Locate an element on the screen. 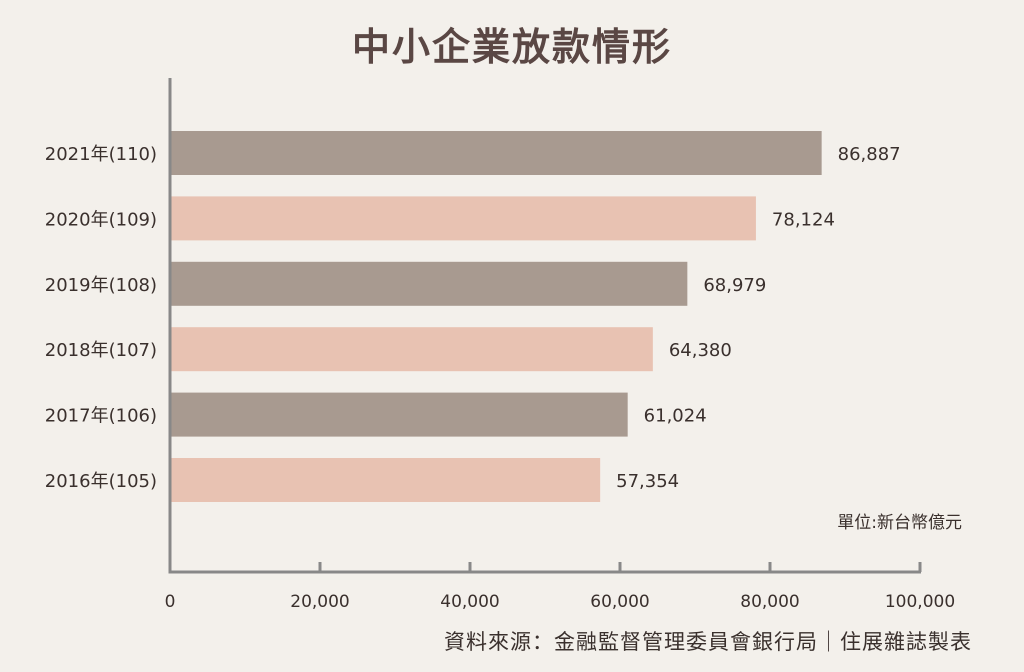 The image size is (1024, 672). category-label: 2017年(106) is located at coordinates (101, 416).